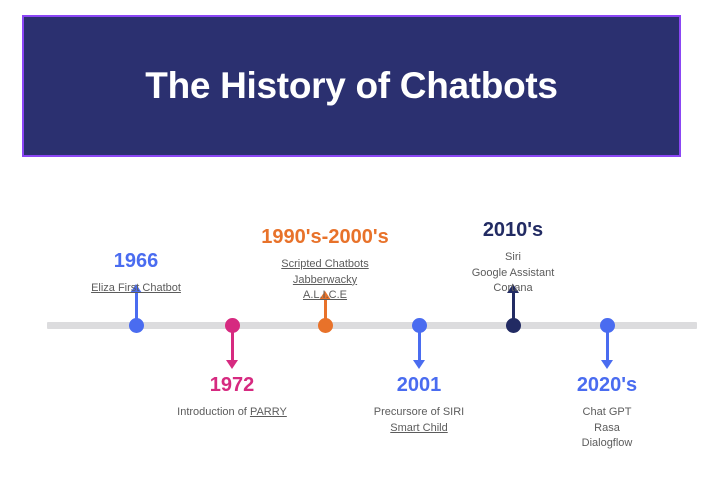 This screenshot has width=710, height=487. I want to click on event-year-label: 1972, so click(232, 385).